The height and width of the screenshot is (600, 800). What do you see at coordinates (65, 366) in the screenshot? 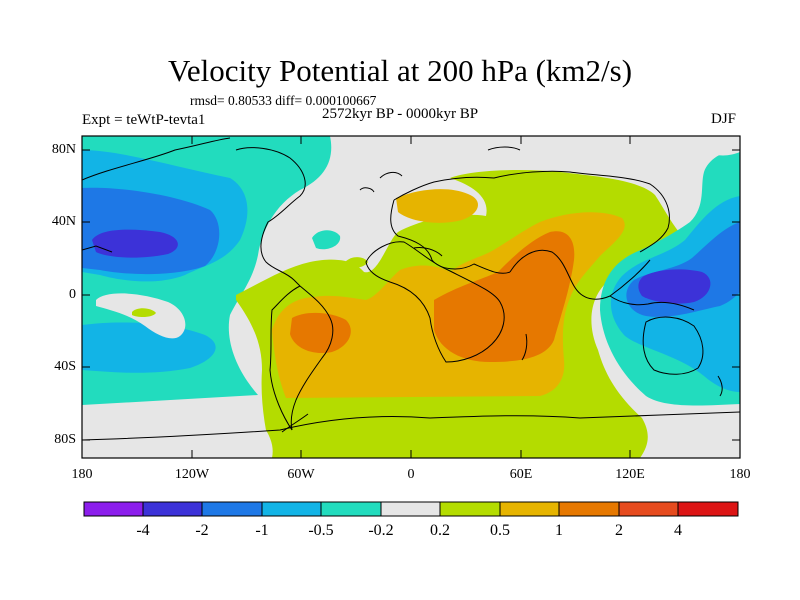
I see `lat-label-40s: 40S` at bounding box center [65, 366].